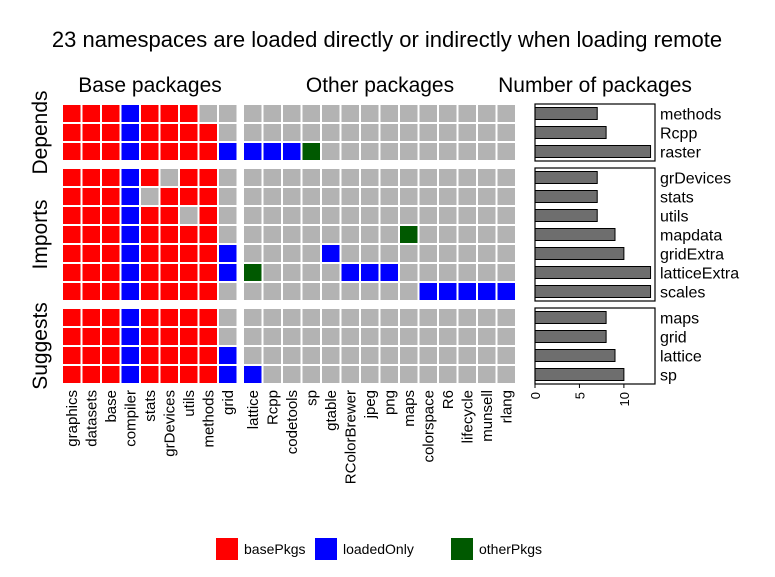  What do you see at coordinates (595, 85) in the screenshot?
I see `count-panel-title: Number of packages` at bounding box center [595, 85].